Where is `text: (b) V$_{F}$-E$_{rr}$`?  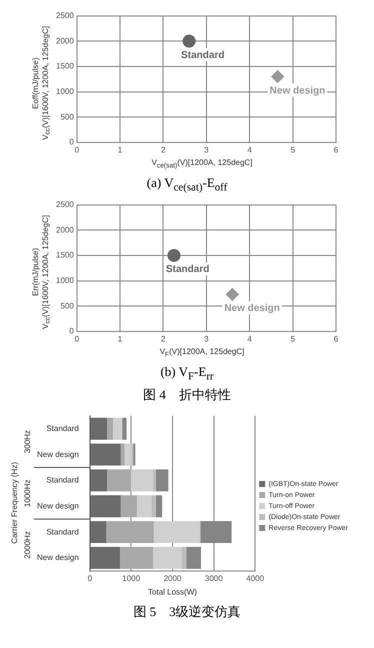
text: (b) V$_{F}$-E$_{rr}$ is located at coordinates (187, 373).